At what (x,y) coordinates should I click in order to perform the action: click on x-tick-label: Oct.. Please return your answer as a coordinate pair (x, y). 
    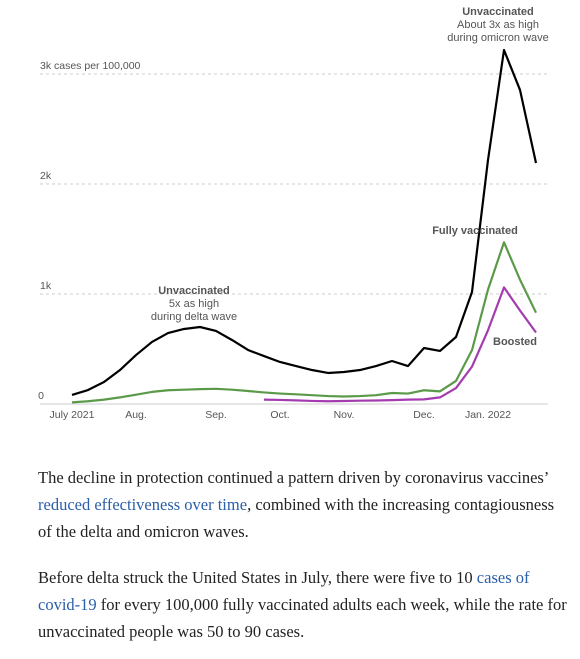
    Looking at the image, I should click on (279, 415).